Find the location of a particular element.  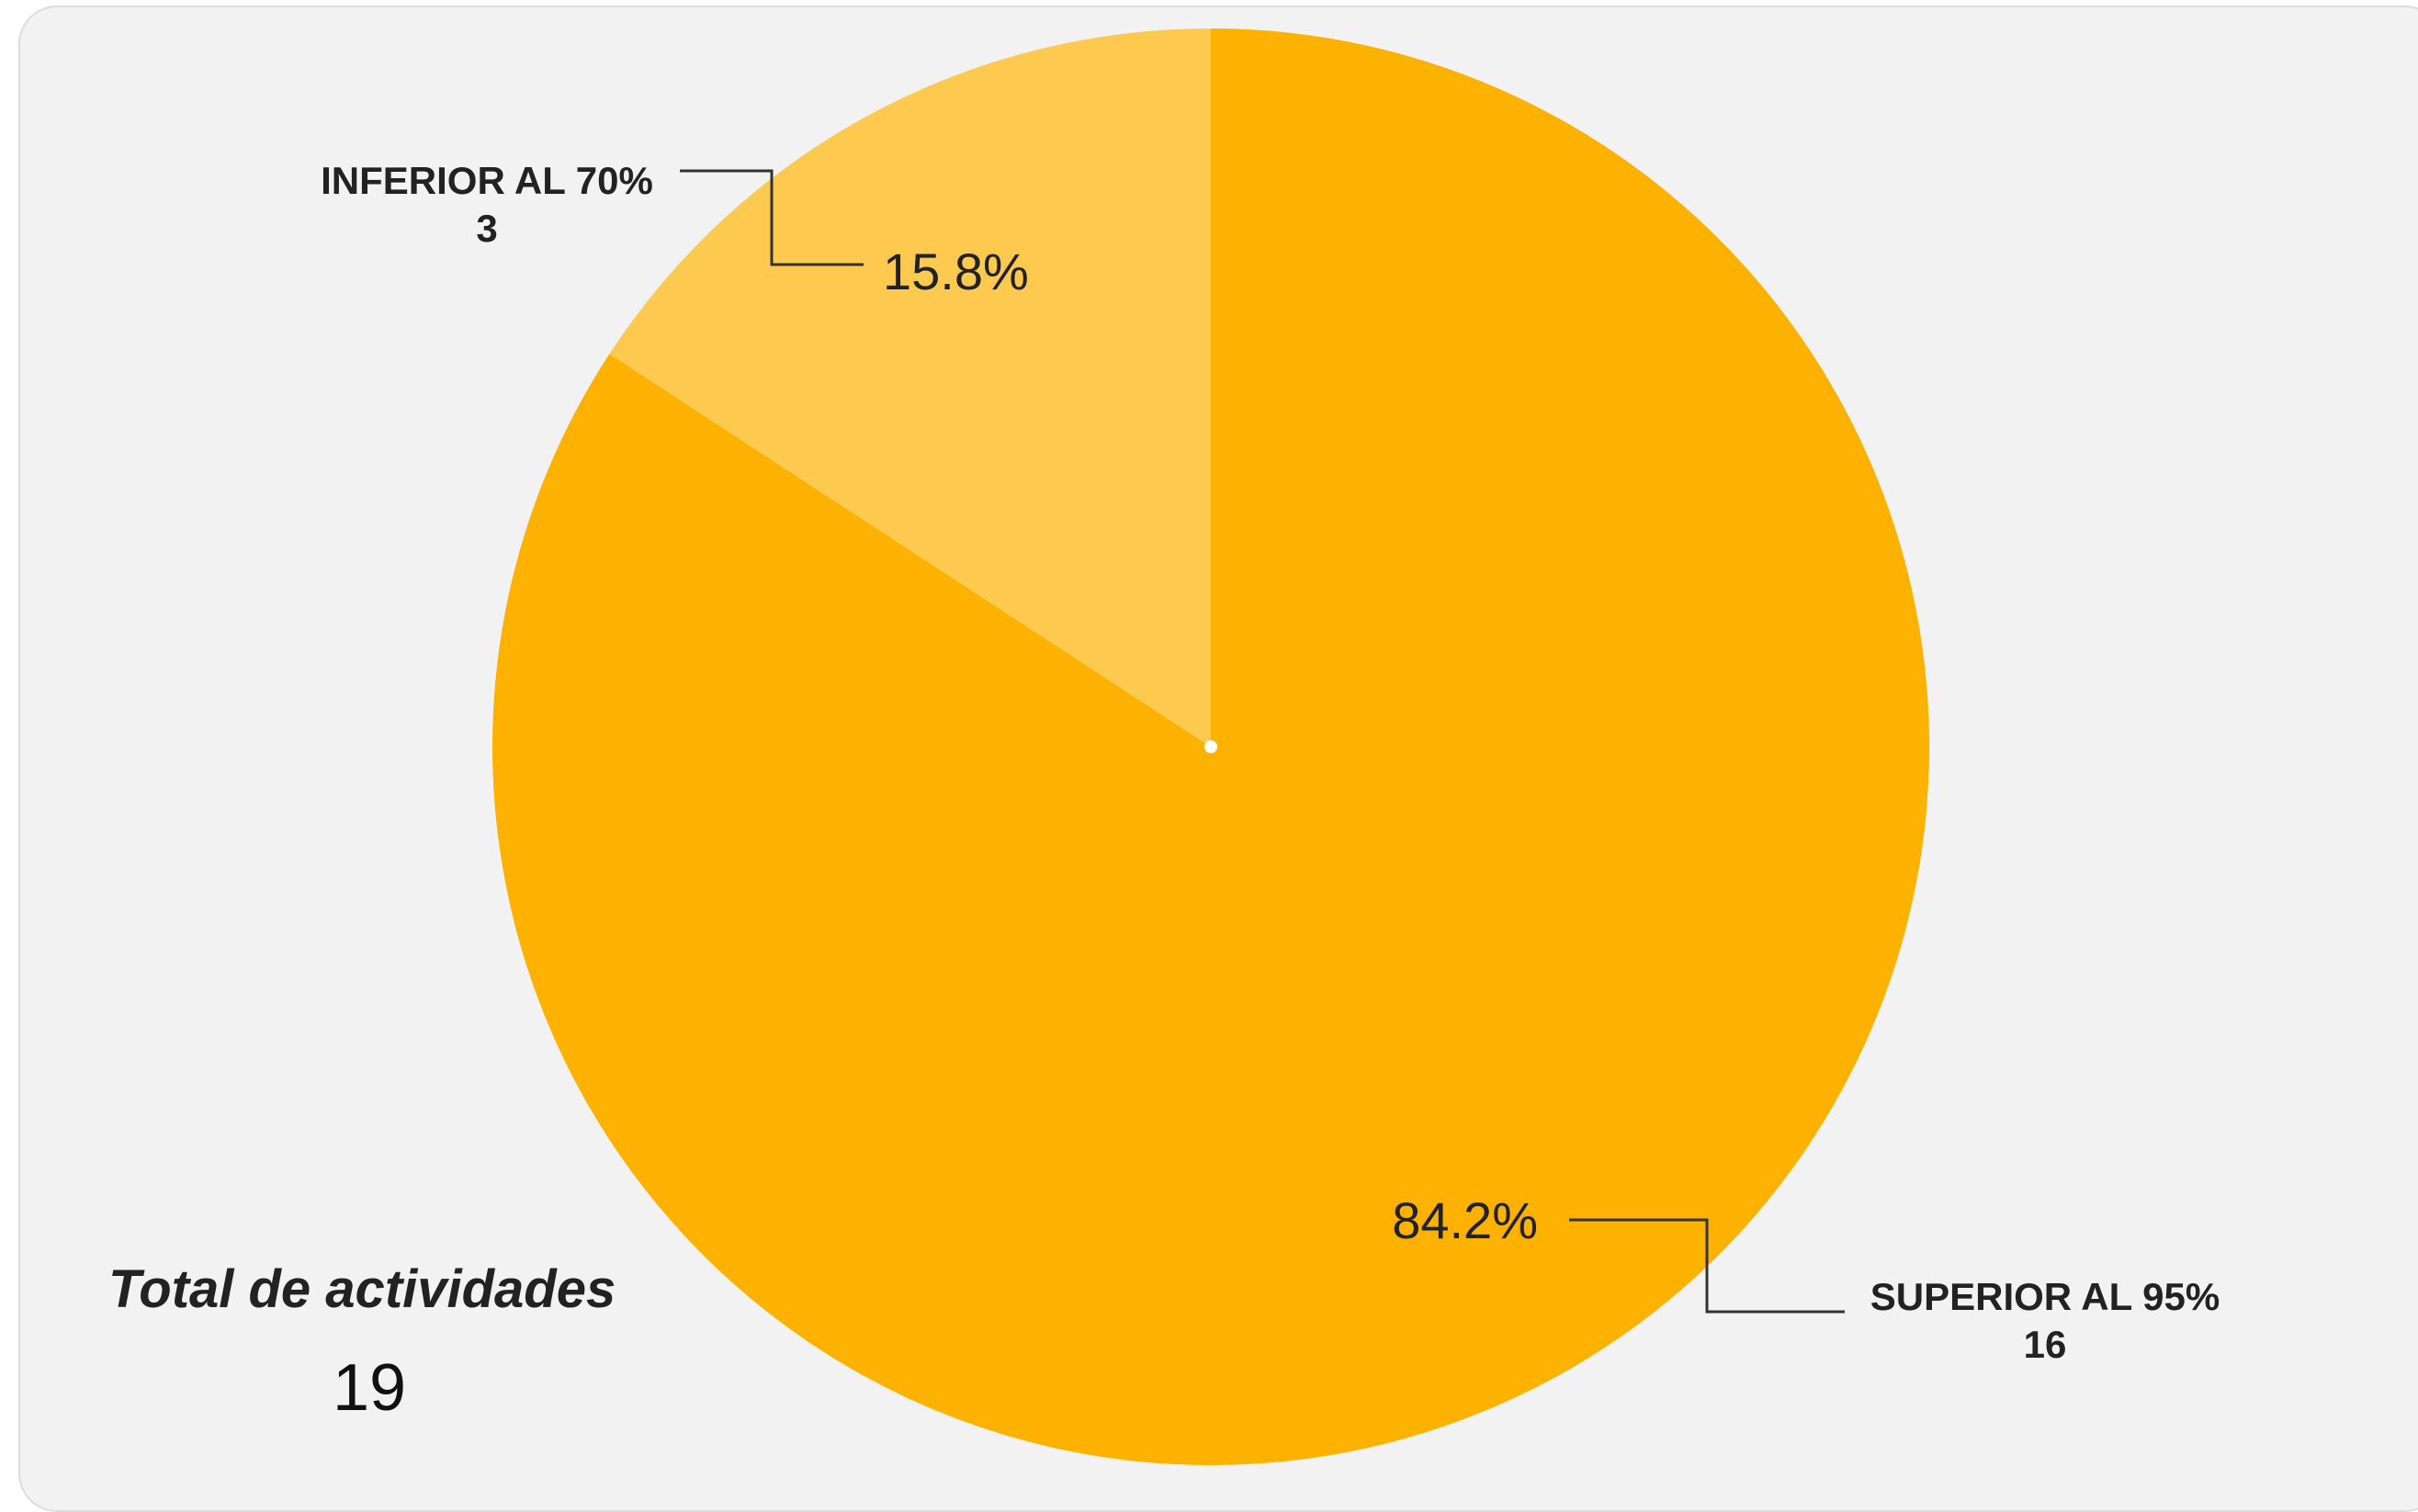

slice-label-superior: SUPERIOR AL 95% is located at coordinates (2045, 1296).